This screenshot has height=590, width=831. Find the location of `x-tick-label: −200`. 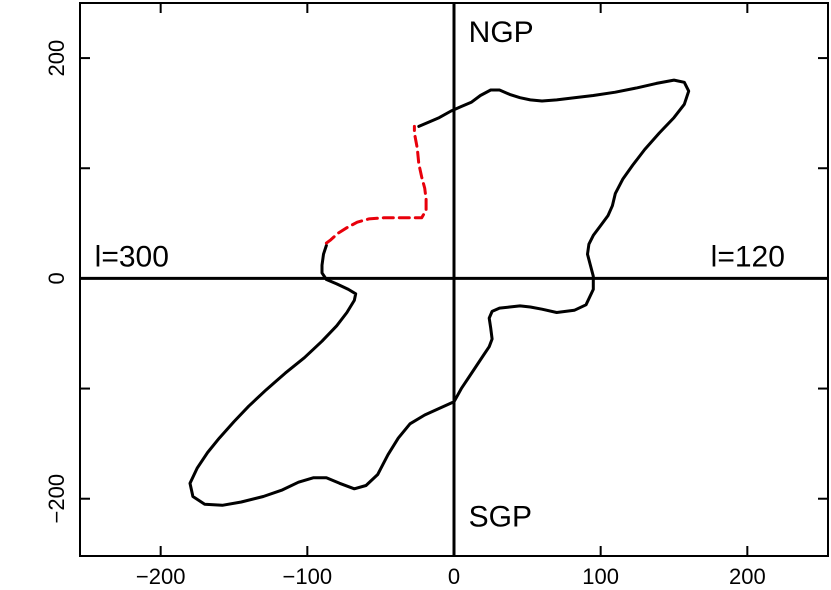

x-tick-label: −200 is located at coordinates (161, 576).